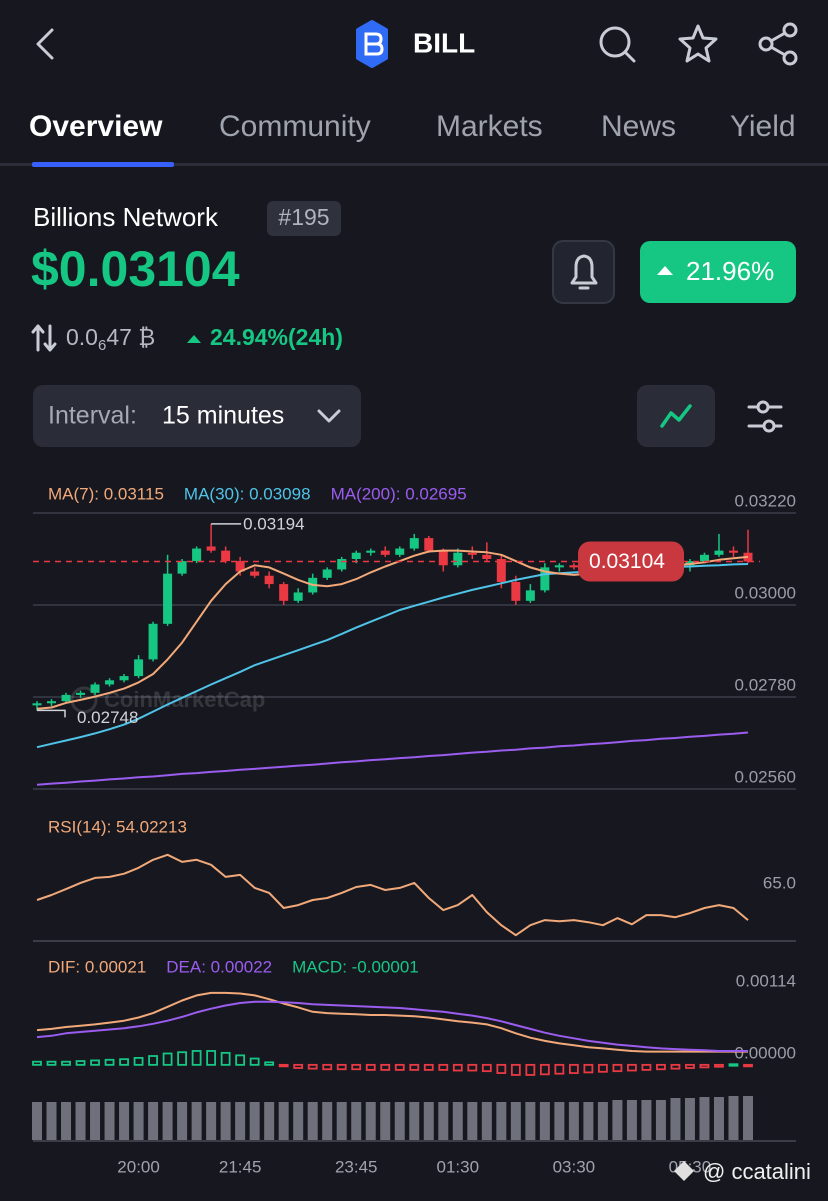 This screenshot has height=1201, width=828. Describe the element at coordinates (765, 776) in the screenshot. I see `y-tick-label: 0.02560` at that location.